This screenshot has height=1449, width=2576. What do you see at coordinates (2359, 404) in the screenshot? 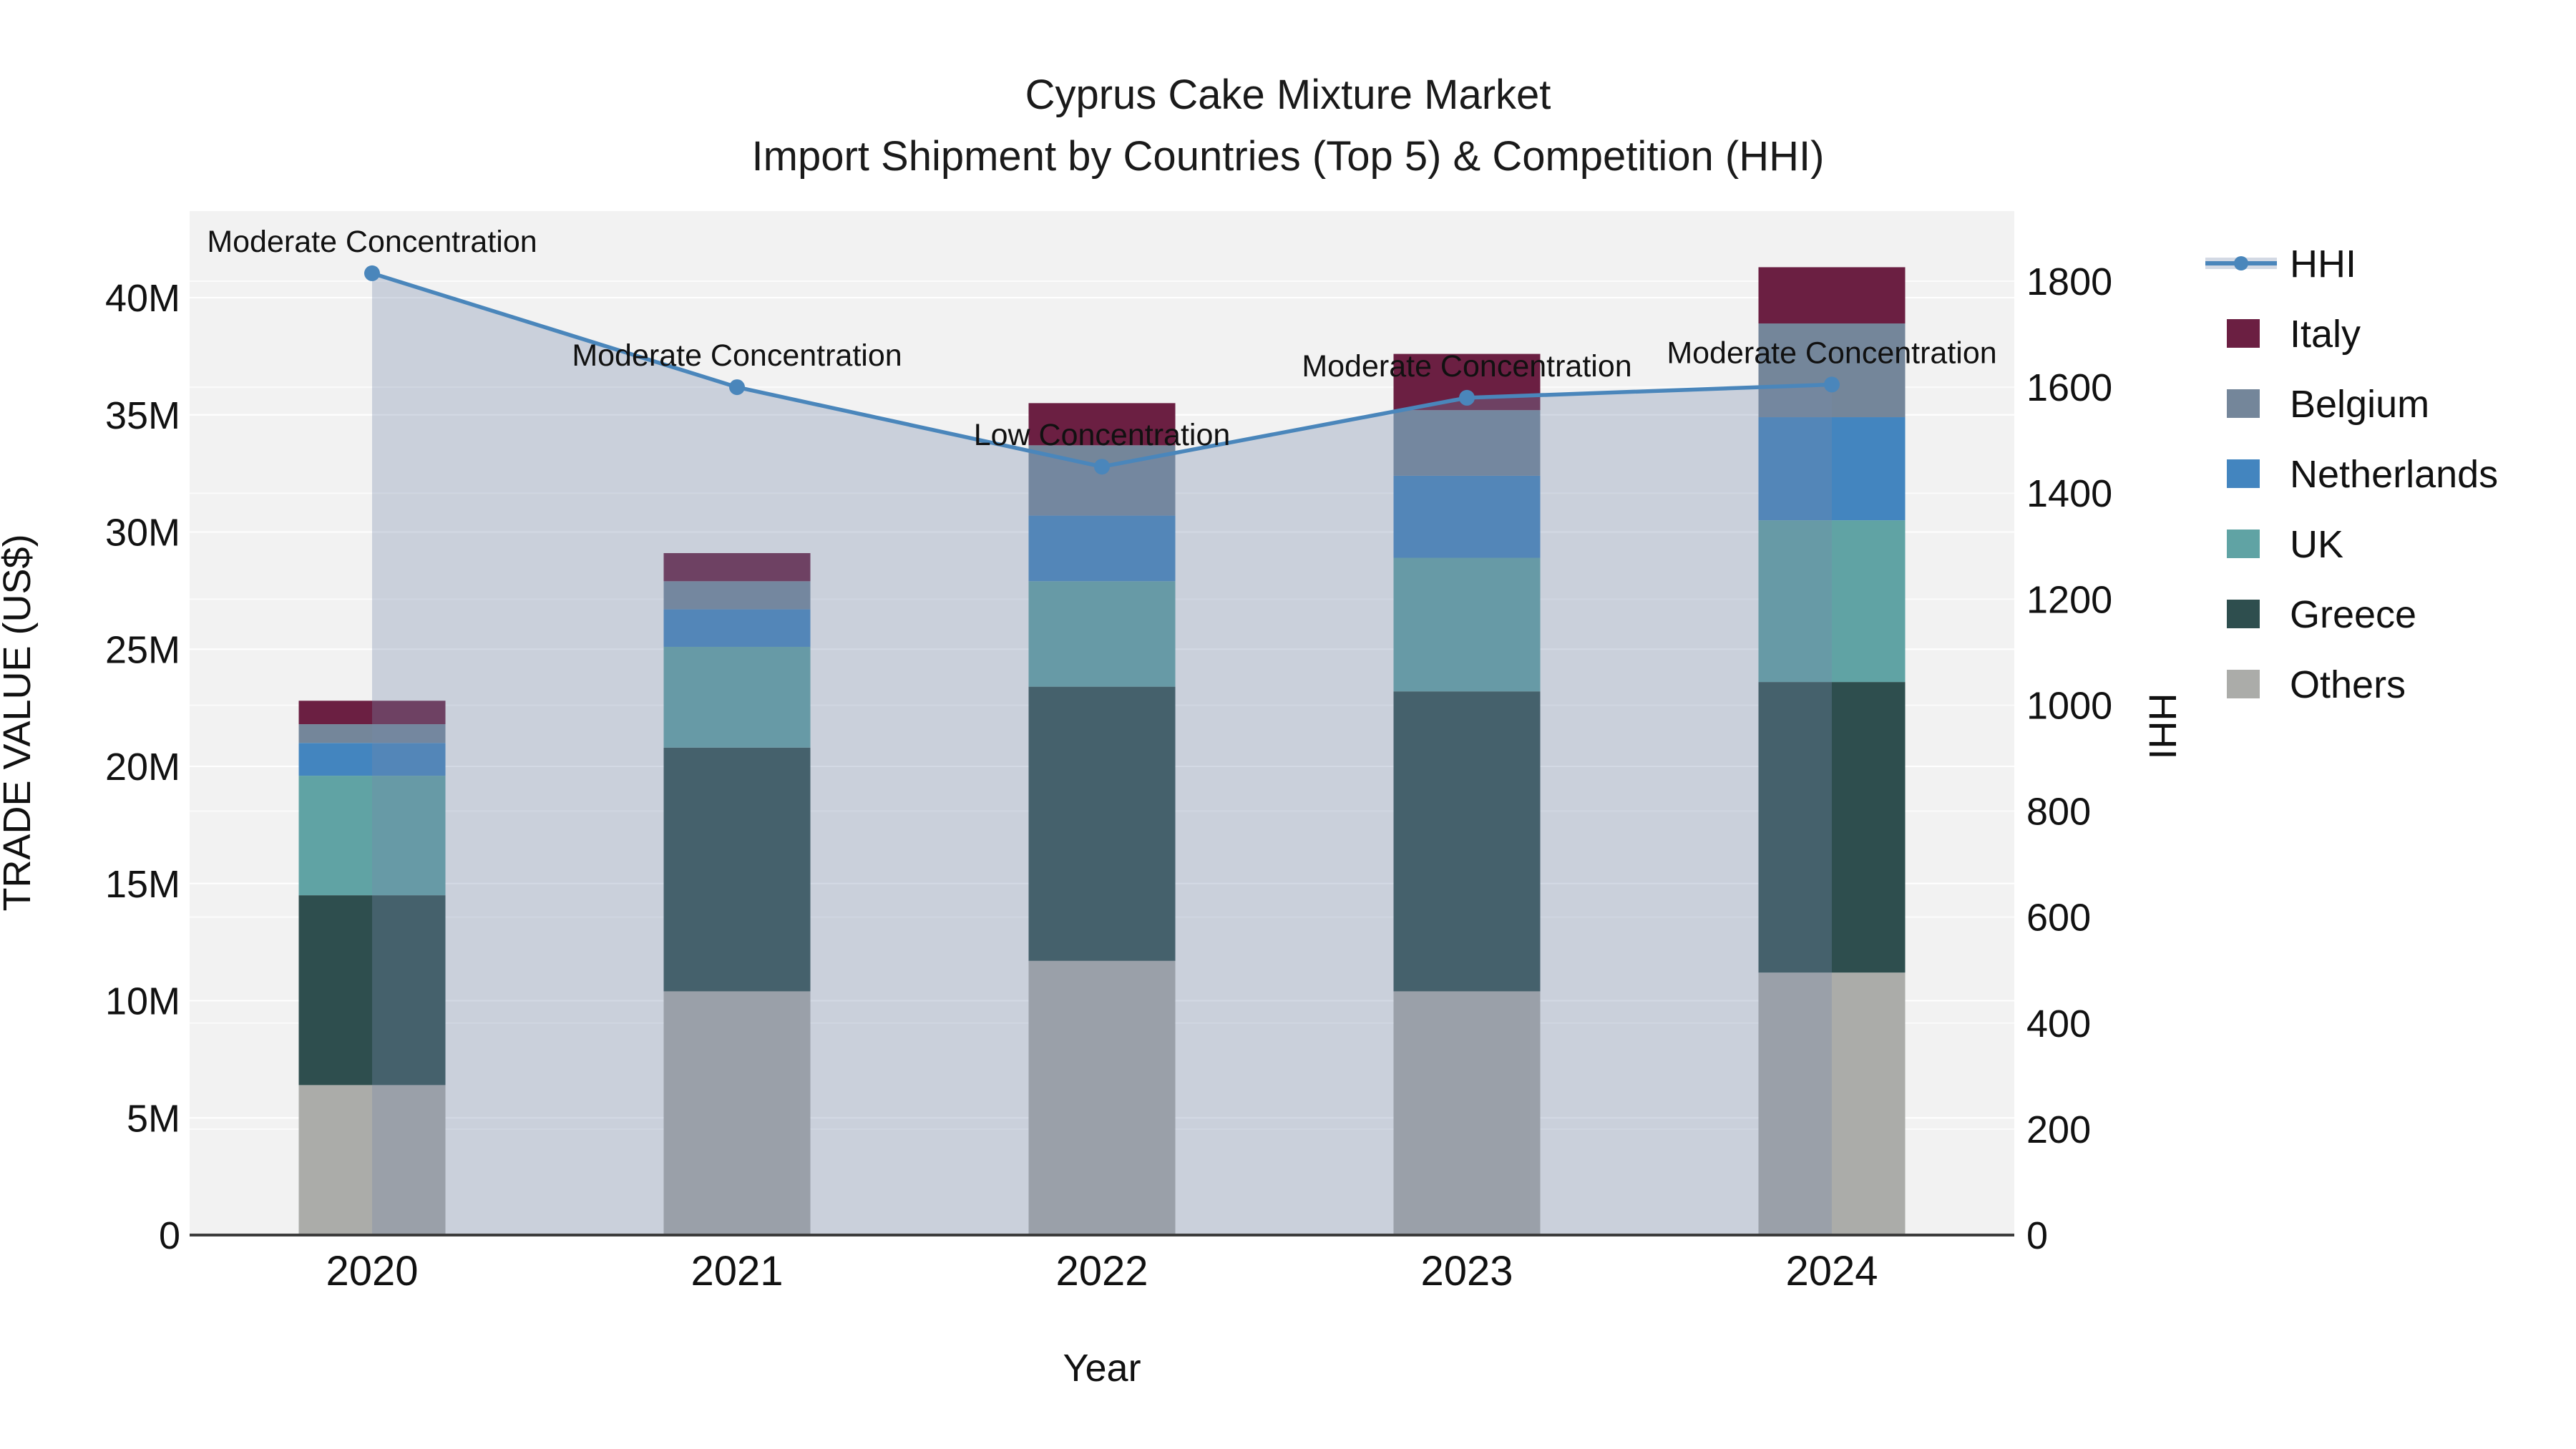
I see `legend-label-belgium: Belgium` at bounding box center [2359, 404].